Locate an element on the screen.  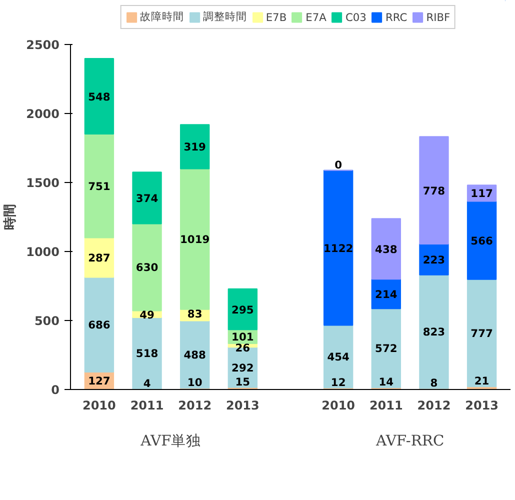
y-tick-label: 1000 is located at coordinates (43, 252).